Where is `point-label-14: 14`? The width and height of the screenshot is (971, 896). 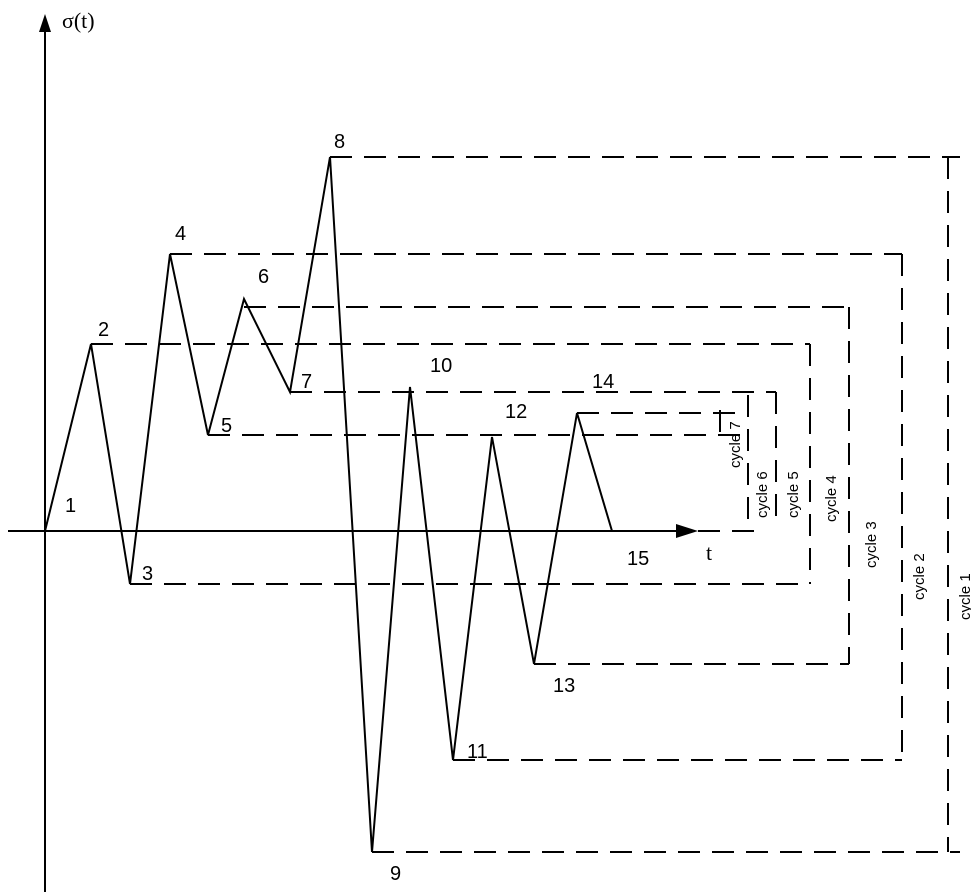 point-label-14: 14 is located at coordinates (603, 382).